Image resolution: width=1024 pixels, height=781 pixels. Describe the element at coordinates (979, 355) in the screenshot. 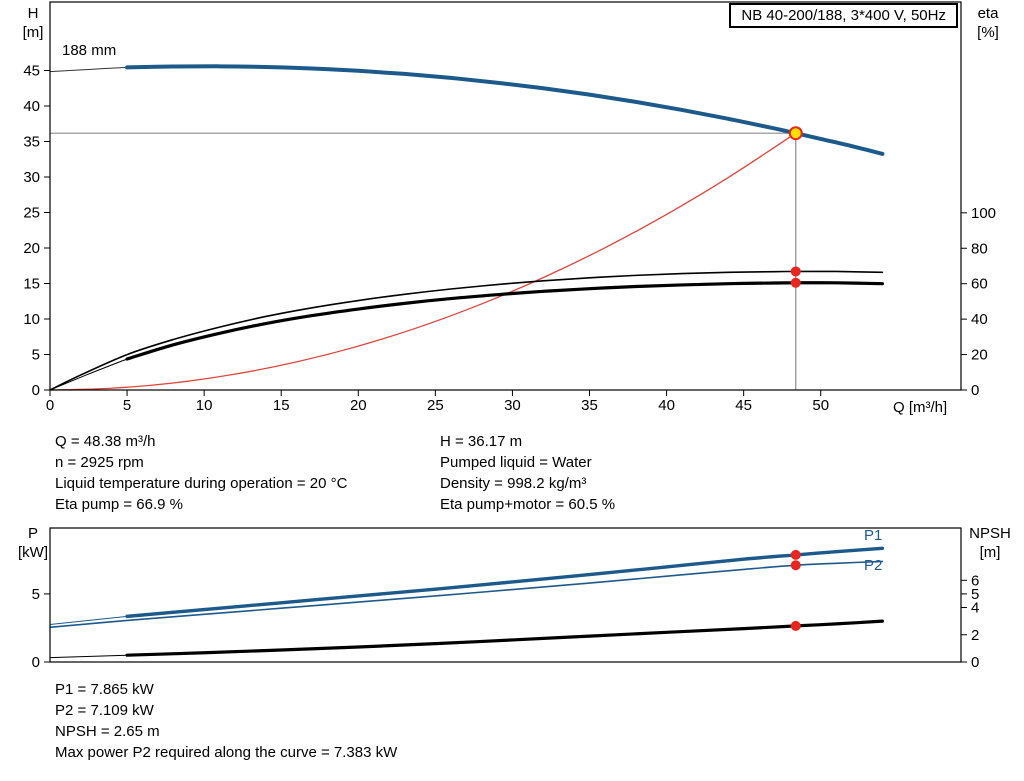

I see `y-right-tick-label: 20` at that location.